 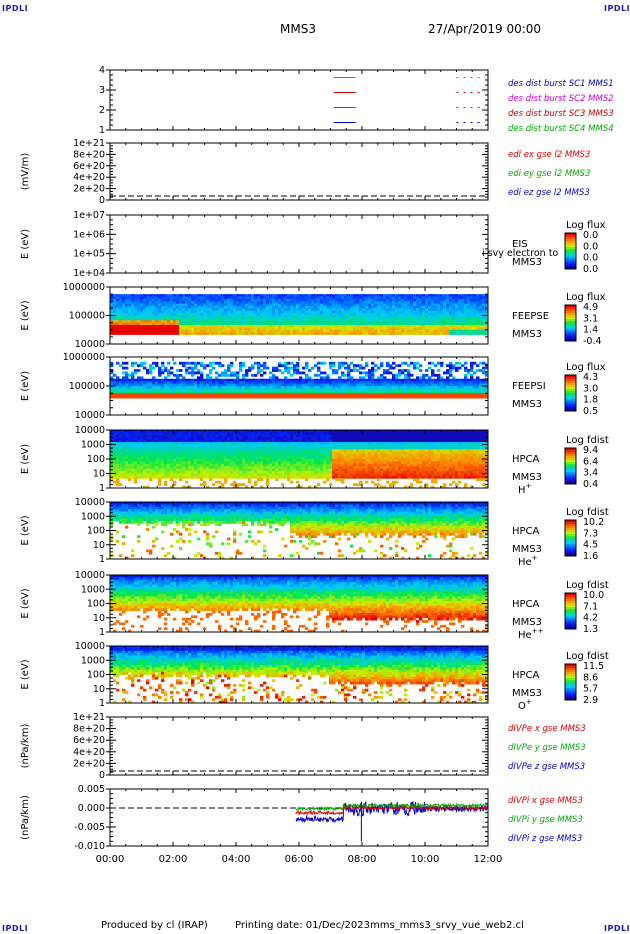 What do you see at coordinates (529, 386) in the screenshot?
I see `instrument-label: FEEPSI` at bounding box center [529, 386].